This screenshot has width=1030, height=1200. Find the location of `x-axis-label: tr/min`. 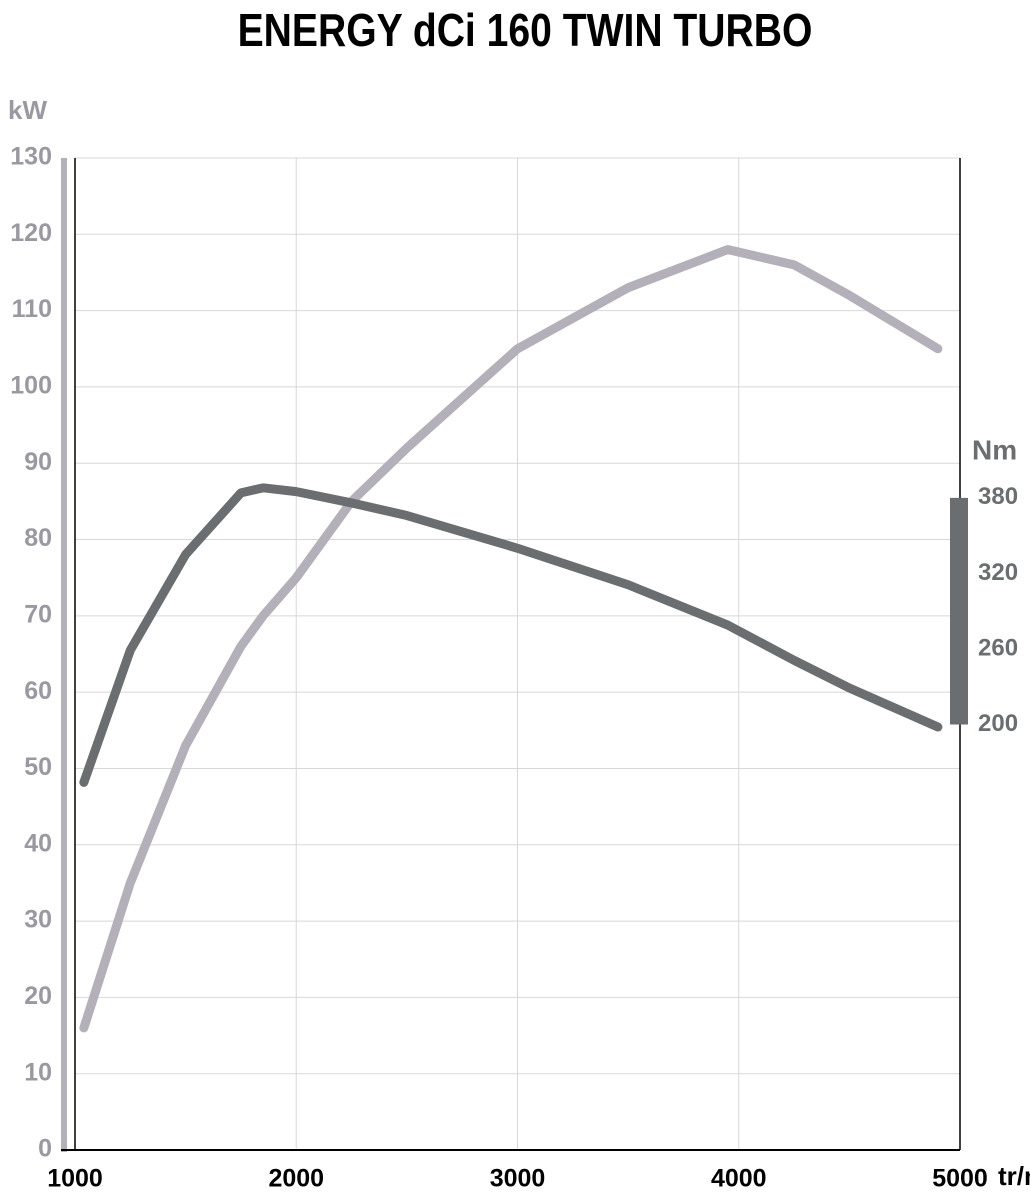

x-axis-label: tr/min is located at coordinates (1014, 1176).